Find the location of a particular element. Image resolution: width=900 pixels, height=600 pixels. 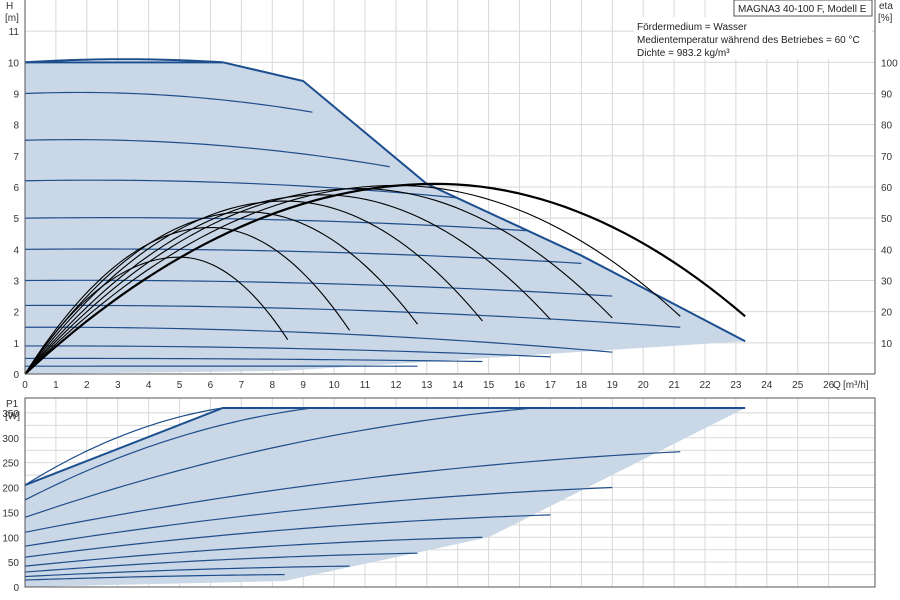

eta-axis-label: eta is located at coordinates (886, 6).